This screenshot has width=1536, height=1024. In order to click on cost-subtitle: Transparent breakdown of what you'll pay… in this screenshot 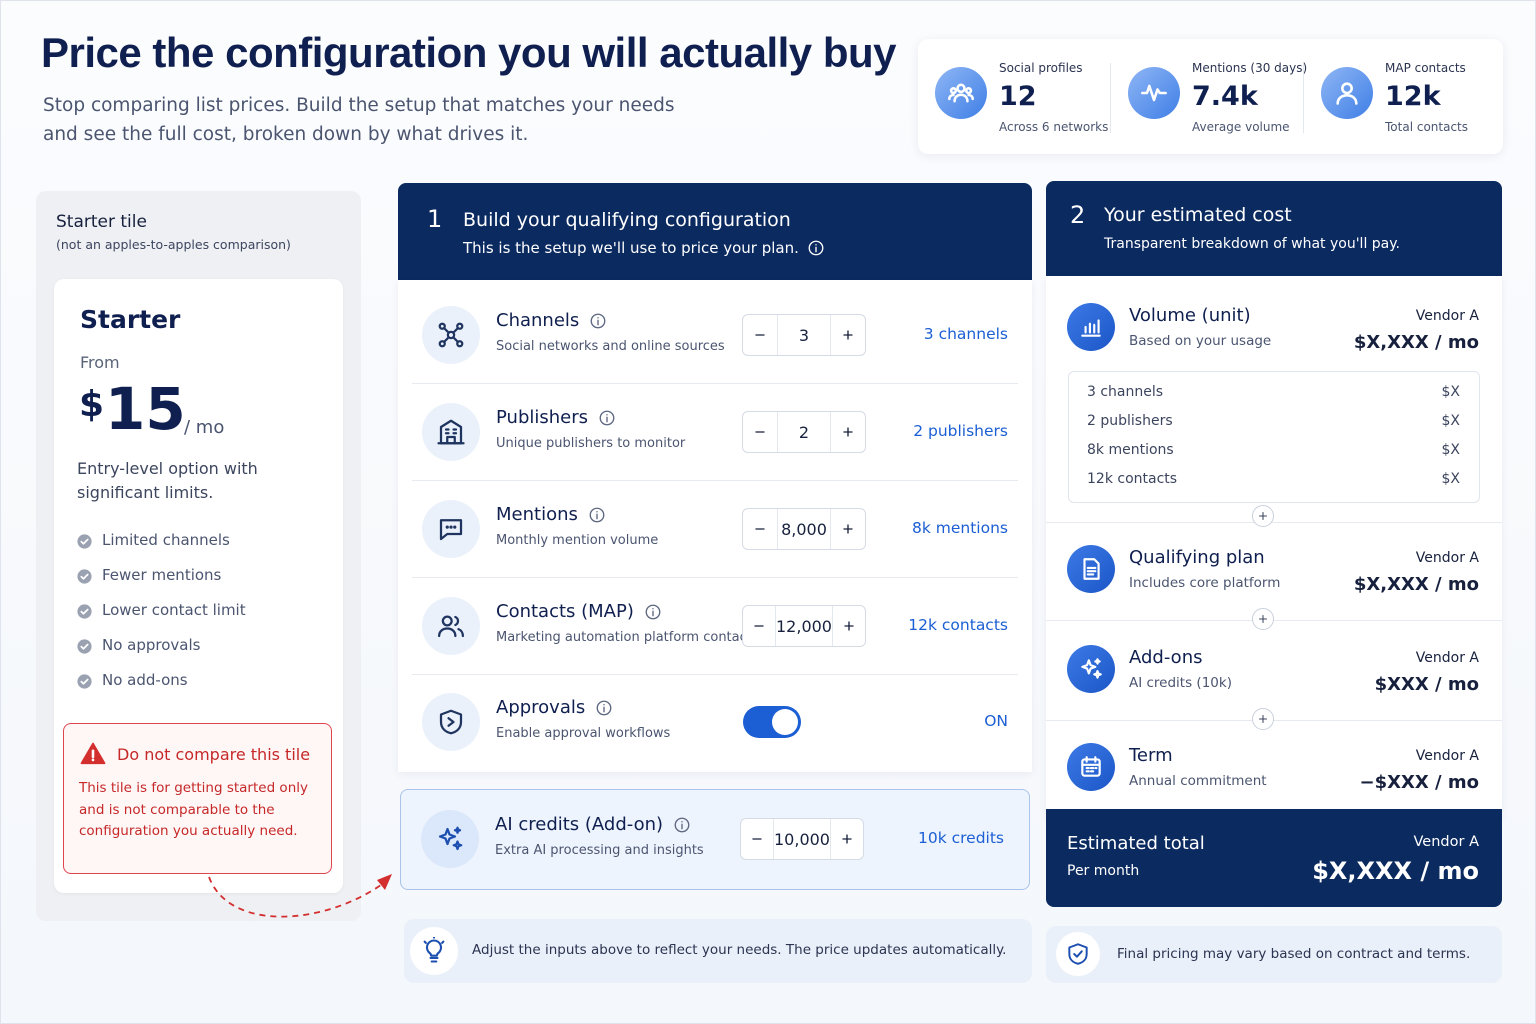, I will do `click(1252, 244)`.